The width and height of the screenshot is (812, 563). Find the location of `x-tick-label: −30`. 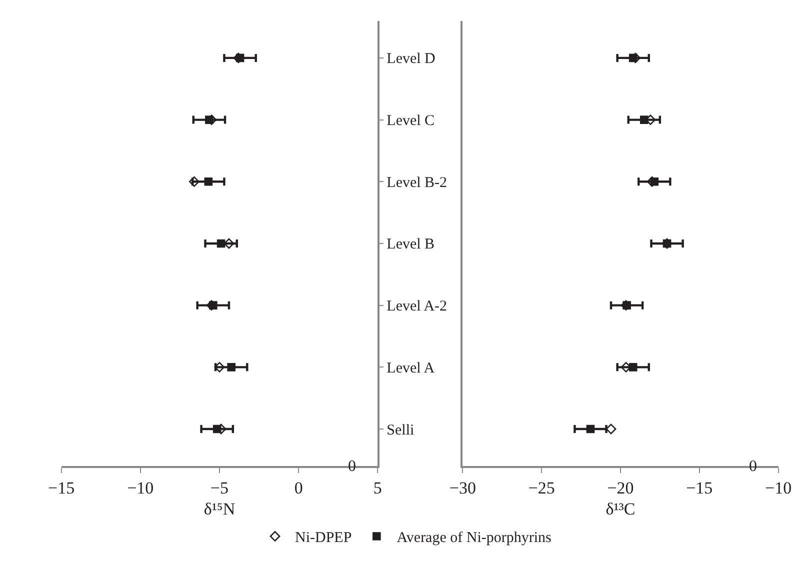

x-tick-label: −30 is located at coordinates (462, 488).